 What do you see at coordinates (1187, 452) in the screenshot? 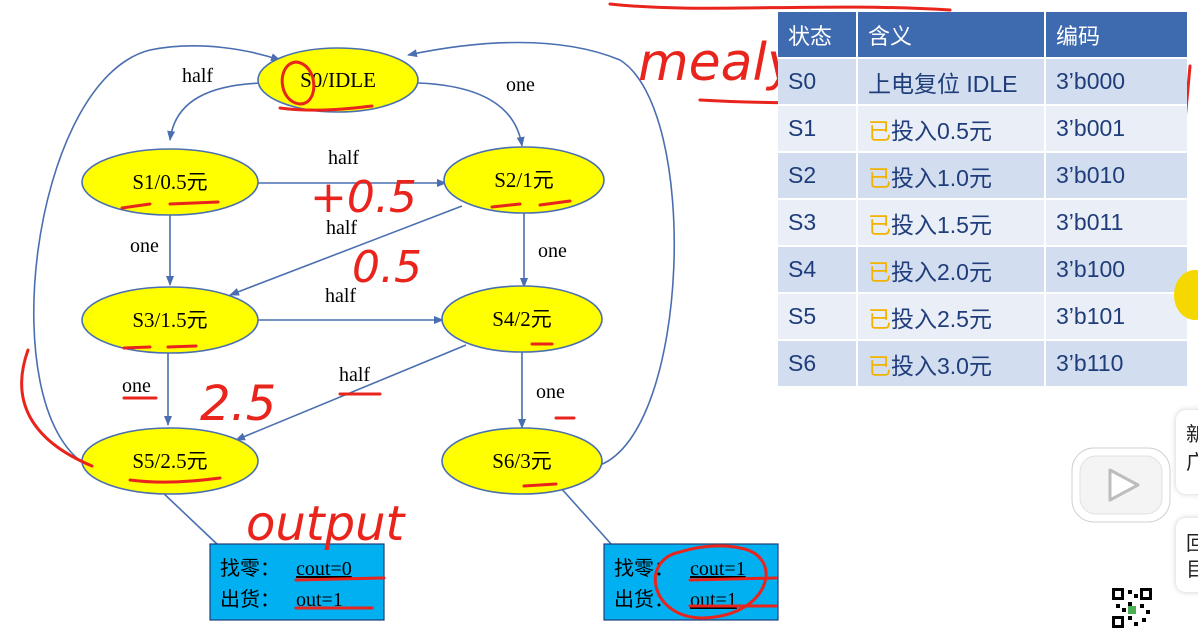
I see `side-panel-card: 新 广` at bounding box center [1187, 452].